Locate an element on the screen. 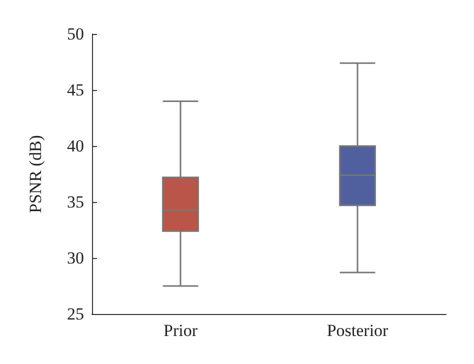  y-tick-label: 35 is located at coordinates (75, 202).